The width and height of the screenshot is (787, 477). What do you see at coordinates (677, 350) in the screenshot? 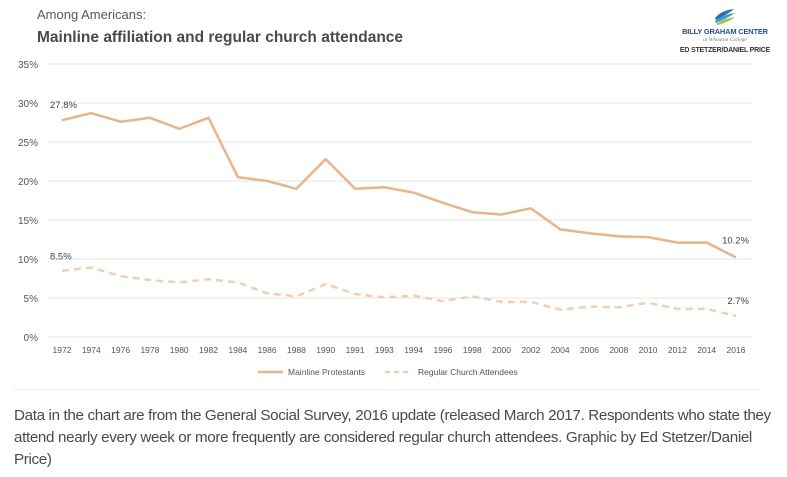
I see `x-tick-label: 2012` at bounding box center [677, 350].